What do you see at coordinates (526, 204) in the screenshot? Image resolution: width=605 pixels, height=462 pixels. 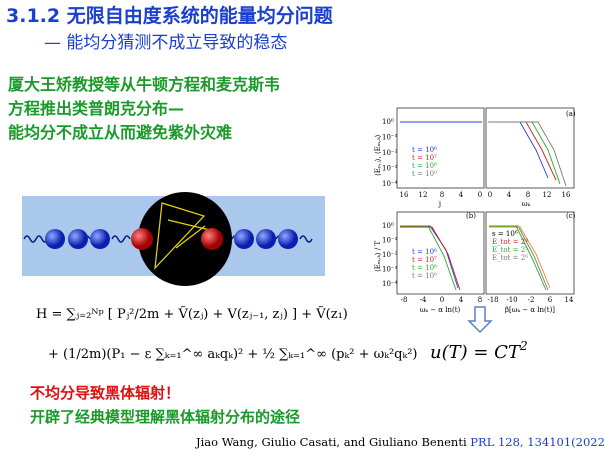 I see `x-axis-label: ωₖ` at bounding box center [526, 204].